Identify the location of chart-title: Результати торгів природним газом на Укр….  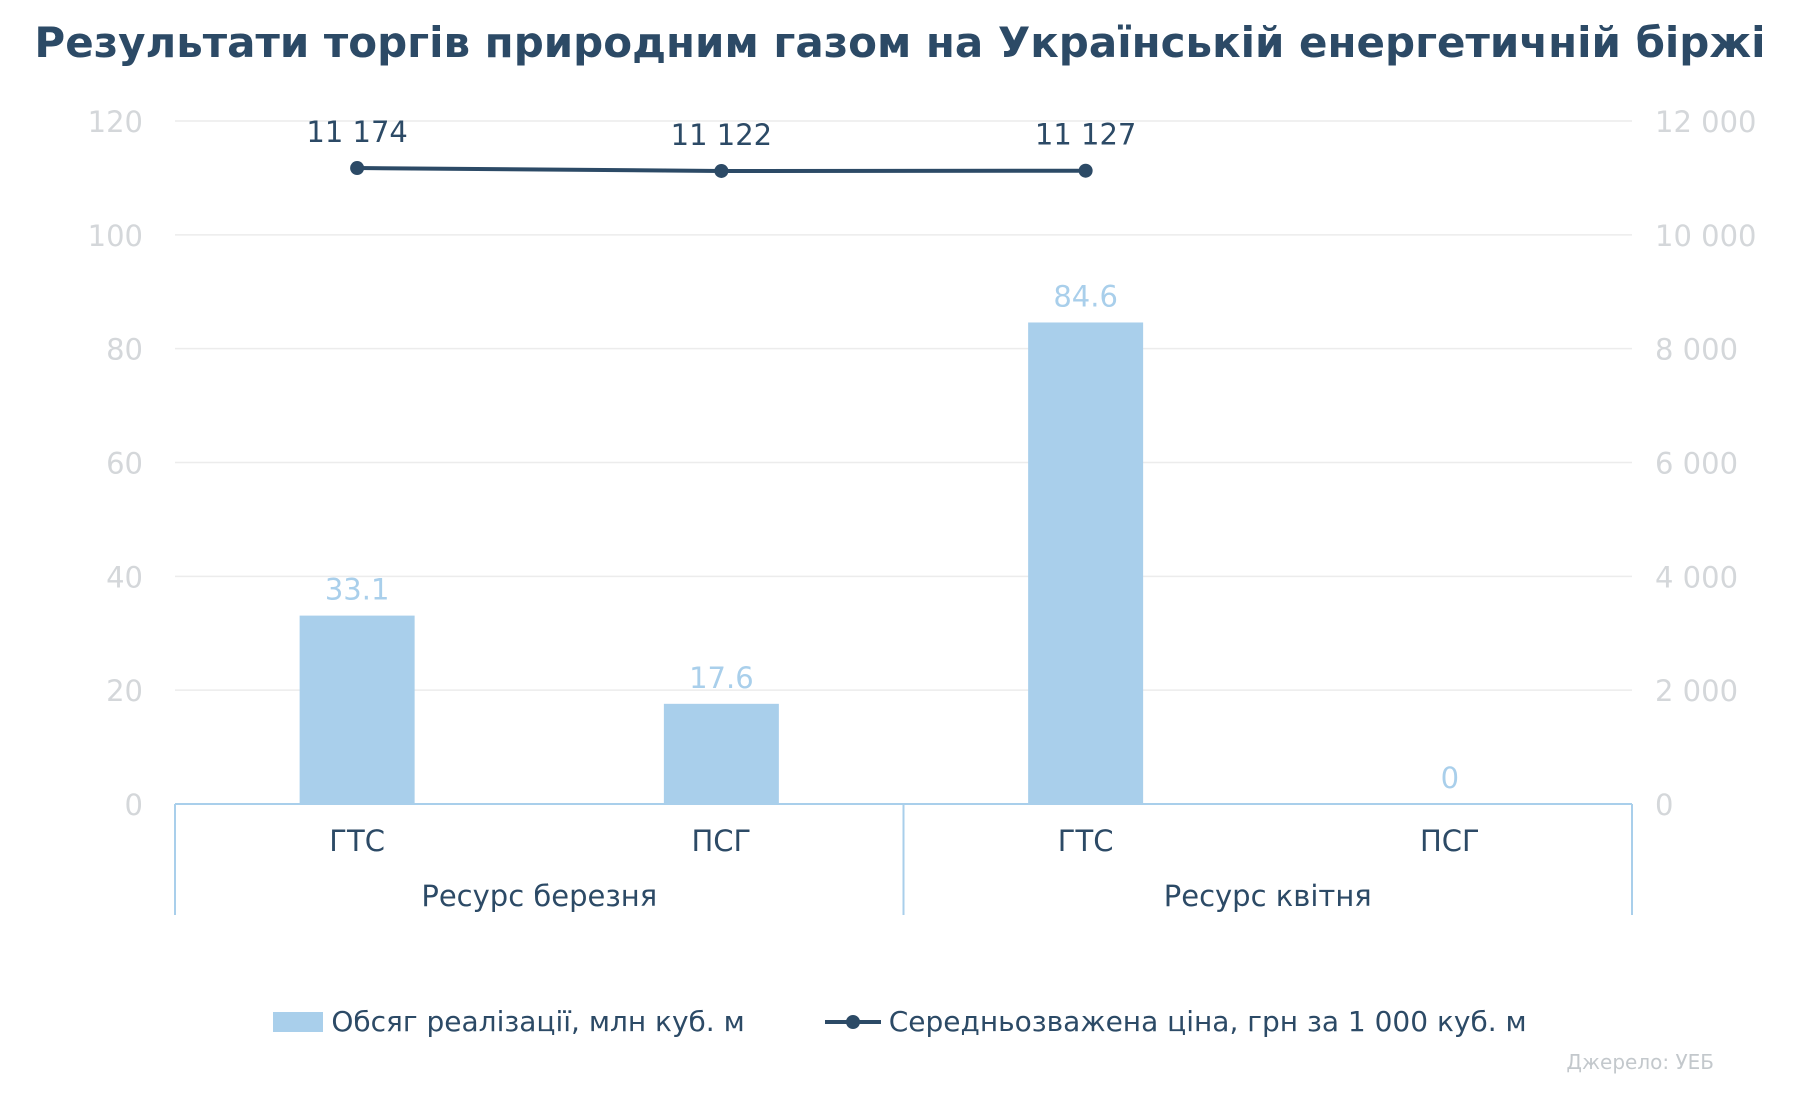
(900, 42).